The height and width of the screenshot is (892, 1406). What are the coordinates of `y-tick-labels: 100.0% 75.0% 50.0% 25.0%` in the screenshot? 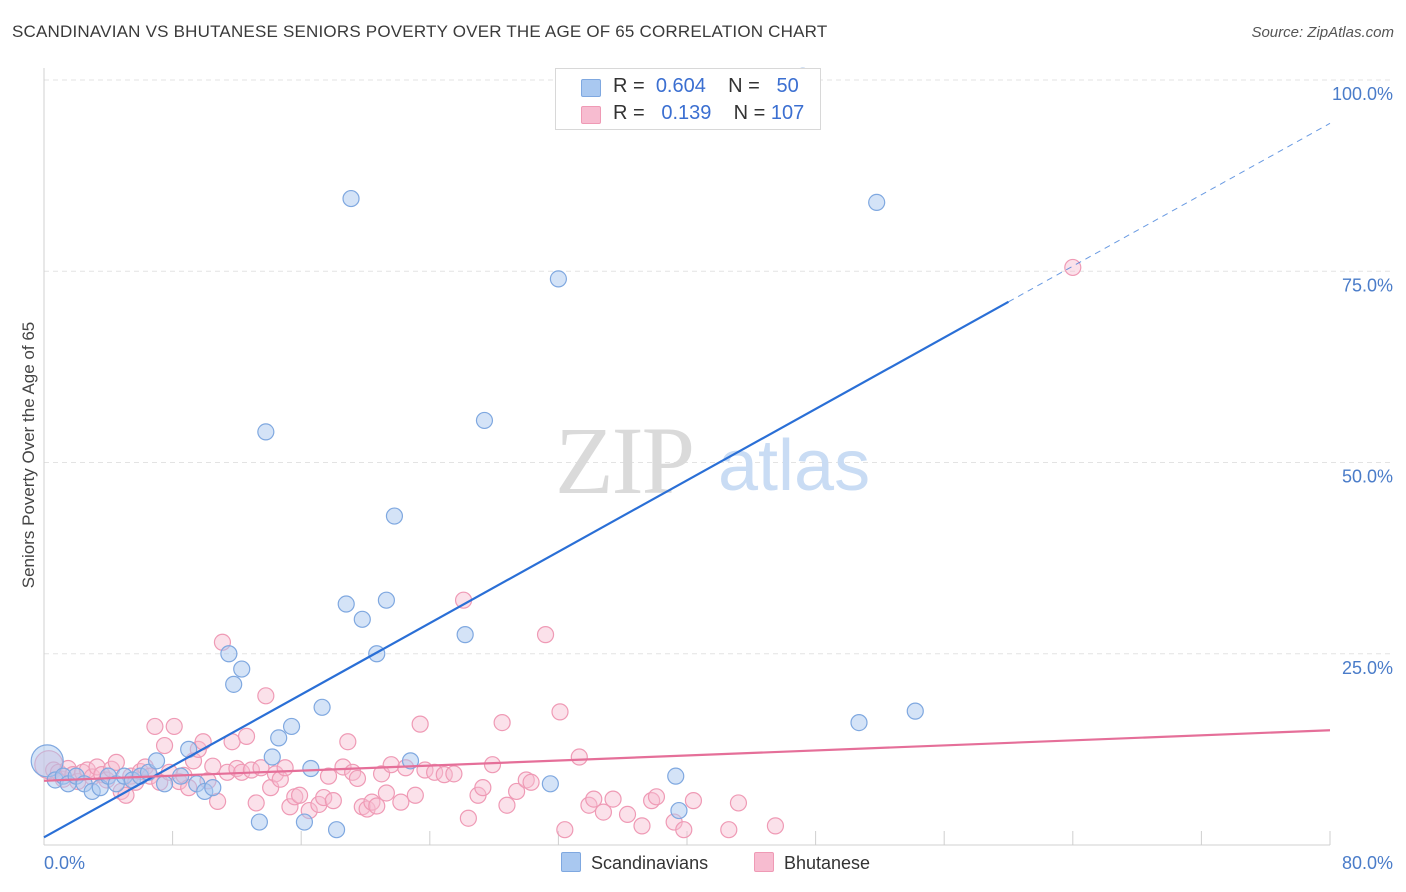 It's located at (1362, 381).